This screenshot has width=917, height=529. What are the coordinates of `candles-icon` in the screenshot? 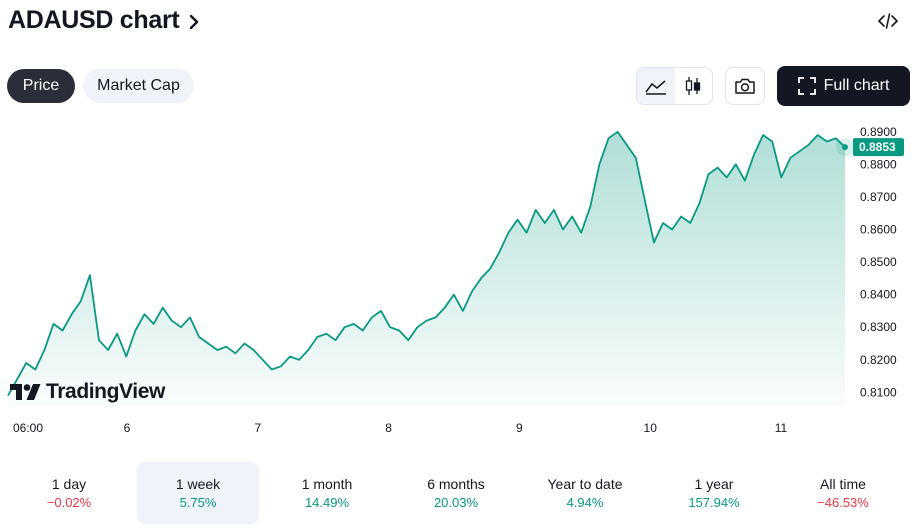 It's located at (693, 86).